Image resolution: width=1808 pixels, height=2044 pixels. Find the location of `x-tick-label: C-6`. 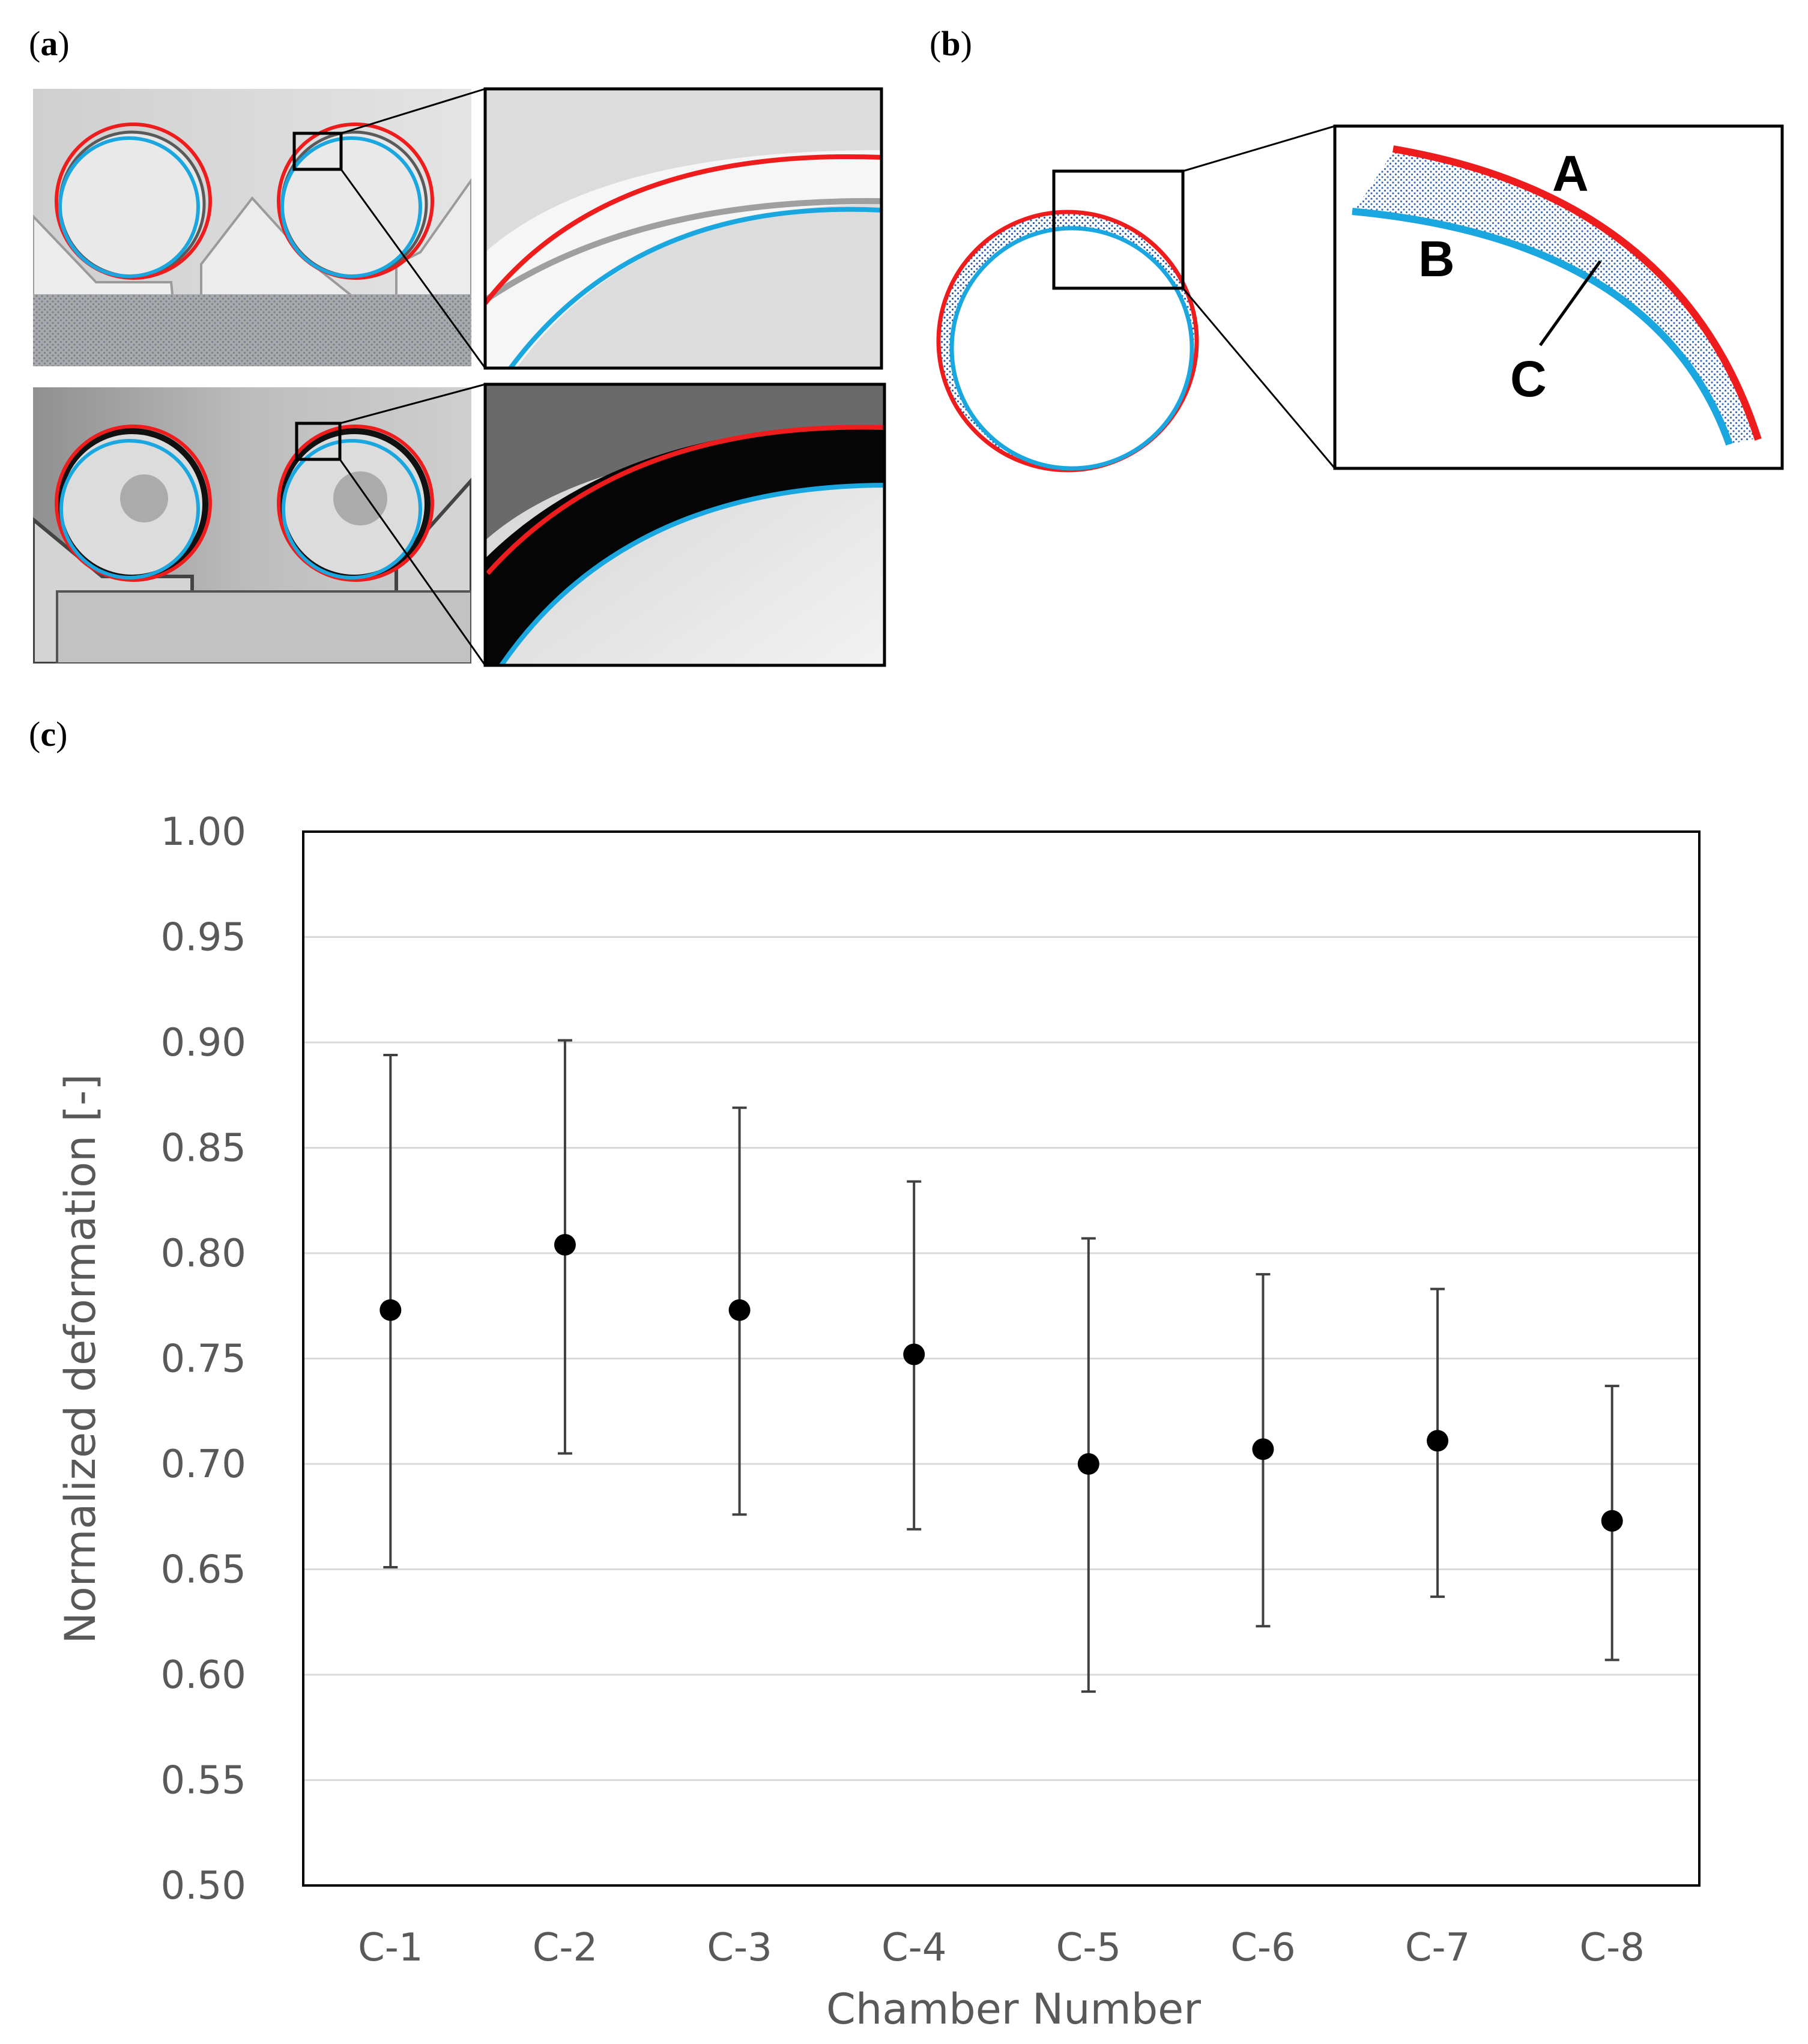

x-tick-label: C-6 is located at coordinates (1263, 1948).